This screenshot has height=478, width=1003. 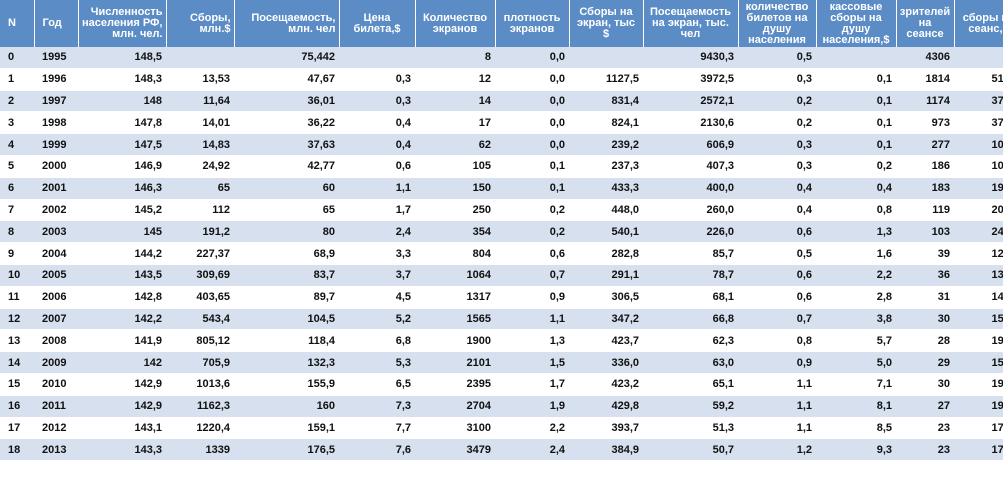 What do you see at coordinates (777, 406) in the screenshot?
I see `cell-tickets-per-capita: 1,1` at bounding box center [777, 406].